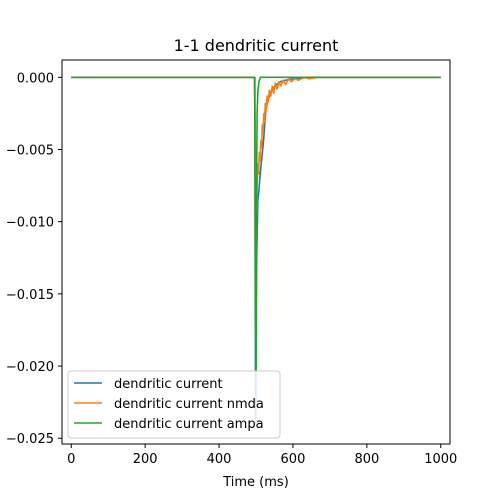 This screenshot has height=500, width=500. I want to click on x-tick-label: 400, so click(219, 459).